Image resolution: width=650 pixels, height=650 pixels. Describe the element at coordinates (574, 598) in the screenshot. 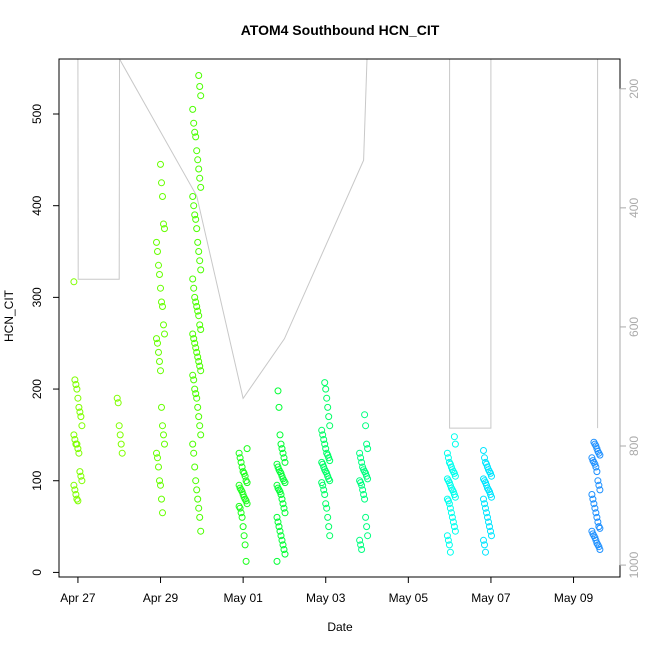

I see `x-tick-label: May 09` at that location.